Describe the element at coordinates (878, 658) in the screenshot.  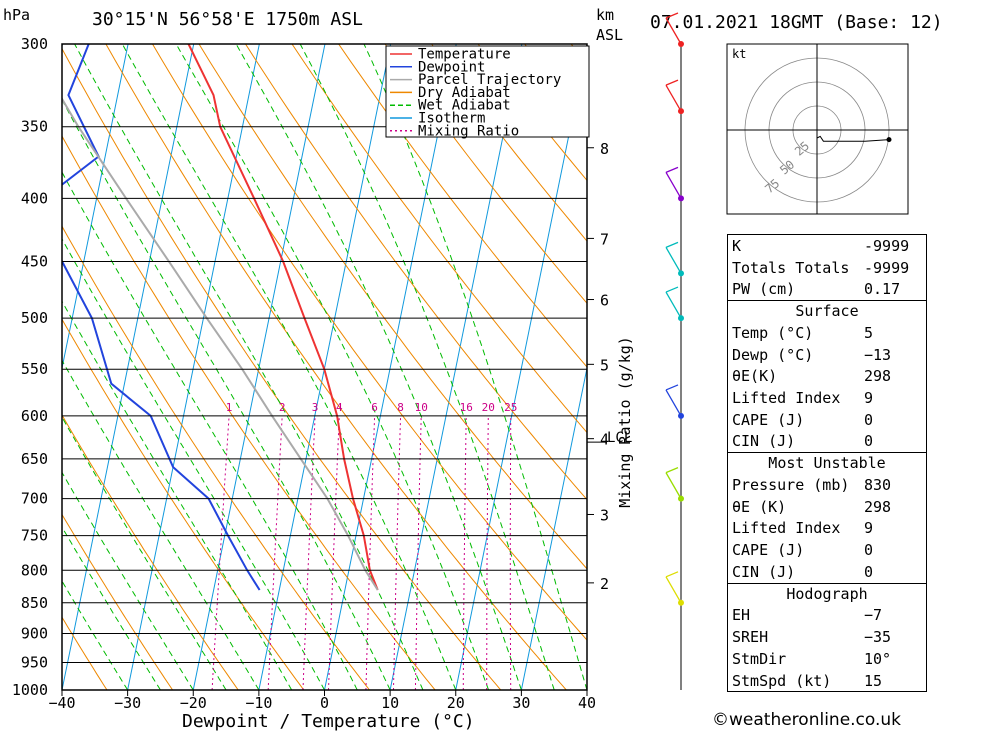
I see `indices-value: 10°` at that location.